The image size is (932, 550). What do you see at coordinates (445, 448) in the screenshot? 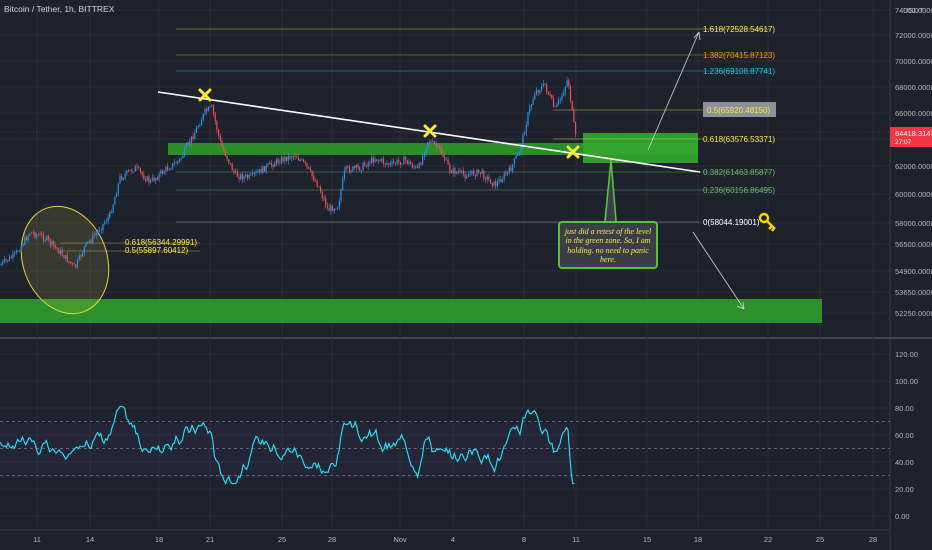
I see `rsi-bands` at bounding box center [445, 448].